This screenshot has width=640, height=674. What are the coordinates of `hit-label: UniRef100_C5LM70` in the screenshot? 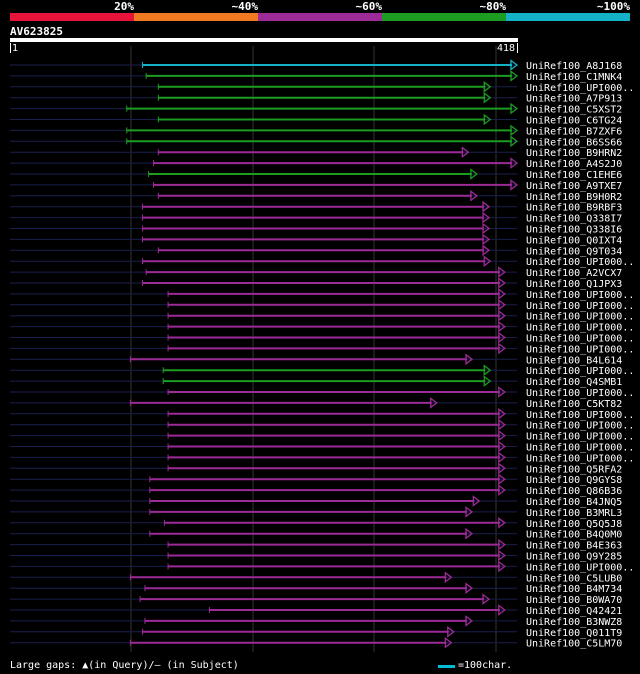 It's located at (574, 644).